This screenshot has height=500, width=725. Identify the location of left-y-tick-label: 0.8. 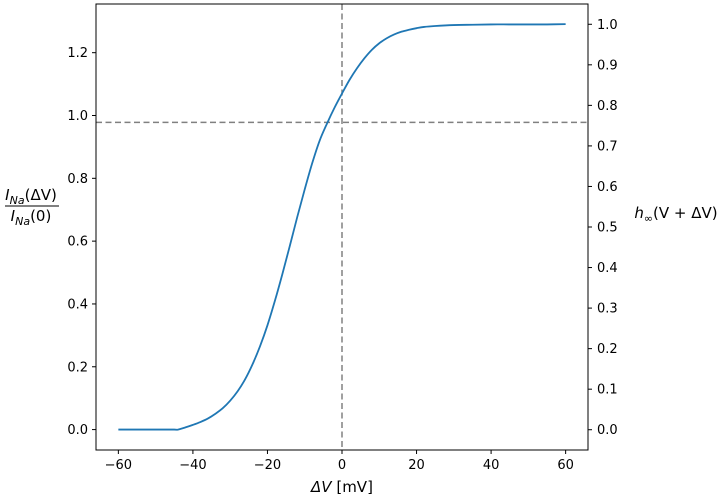
(77, 179).